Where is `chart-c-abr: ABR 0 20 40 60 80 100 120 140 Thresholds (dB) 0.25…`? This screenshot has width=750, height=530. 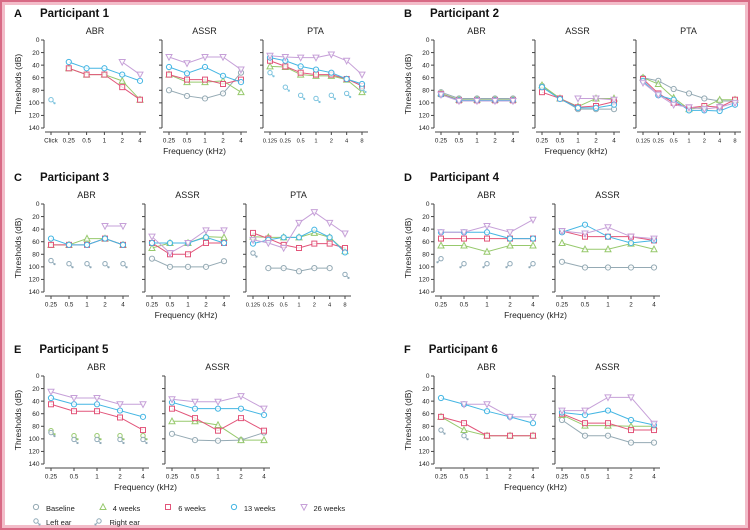
chart-c-abr: ABR 0 20 40 60 80 100 120 140 Thresholds (dB) 0.25… is located at coordinates (71, 249).